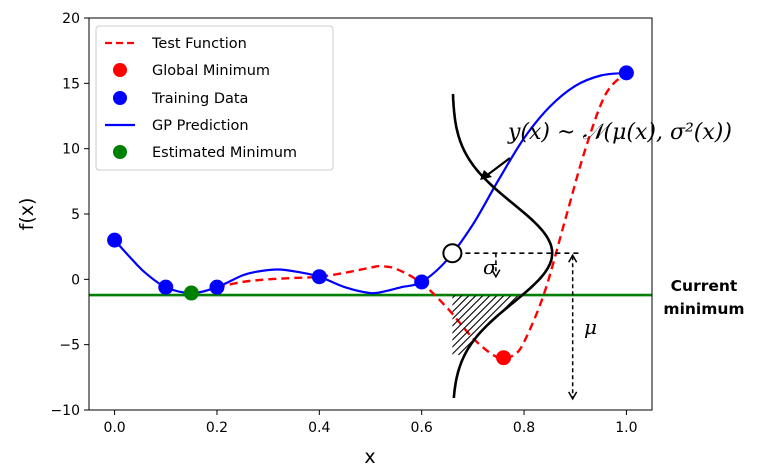 This screenshot has width=764, height=472. I want to click on y-tick-label: 15, so click(71, 84).